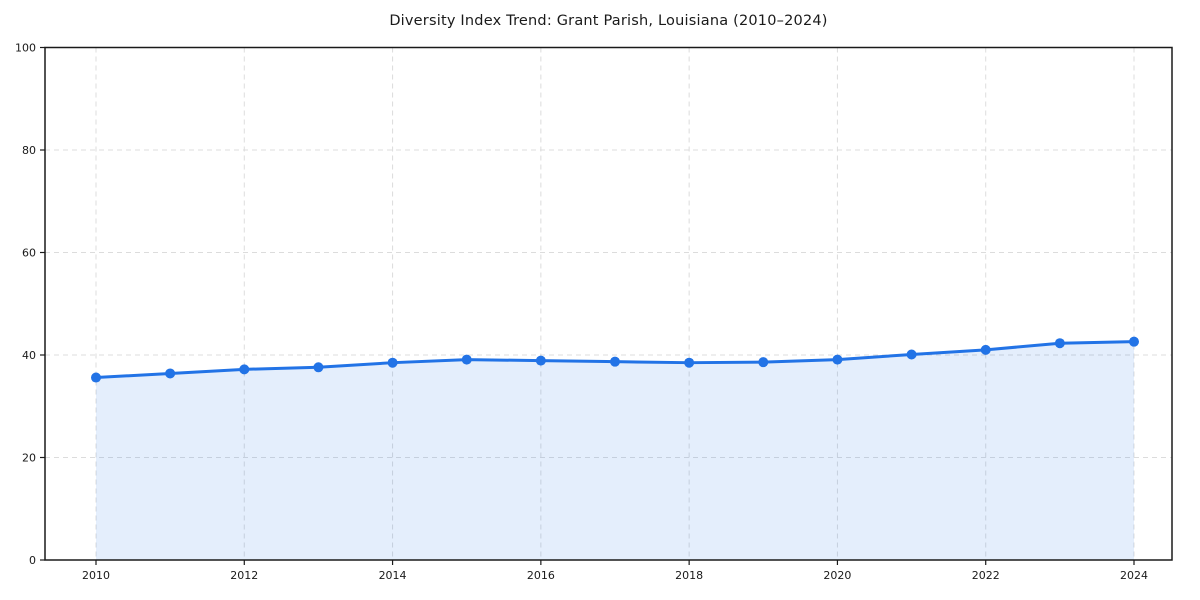 This screenshot has height=600, width=1200. Describe the element at coordinates (837, 575) in the screenshot. I see `x-tick-label: 2020` at that location.